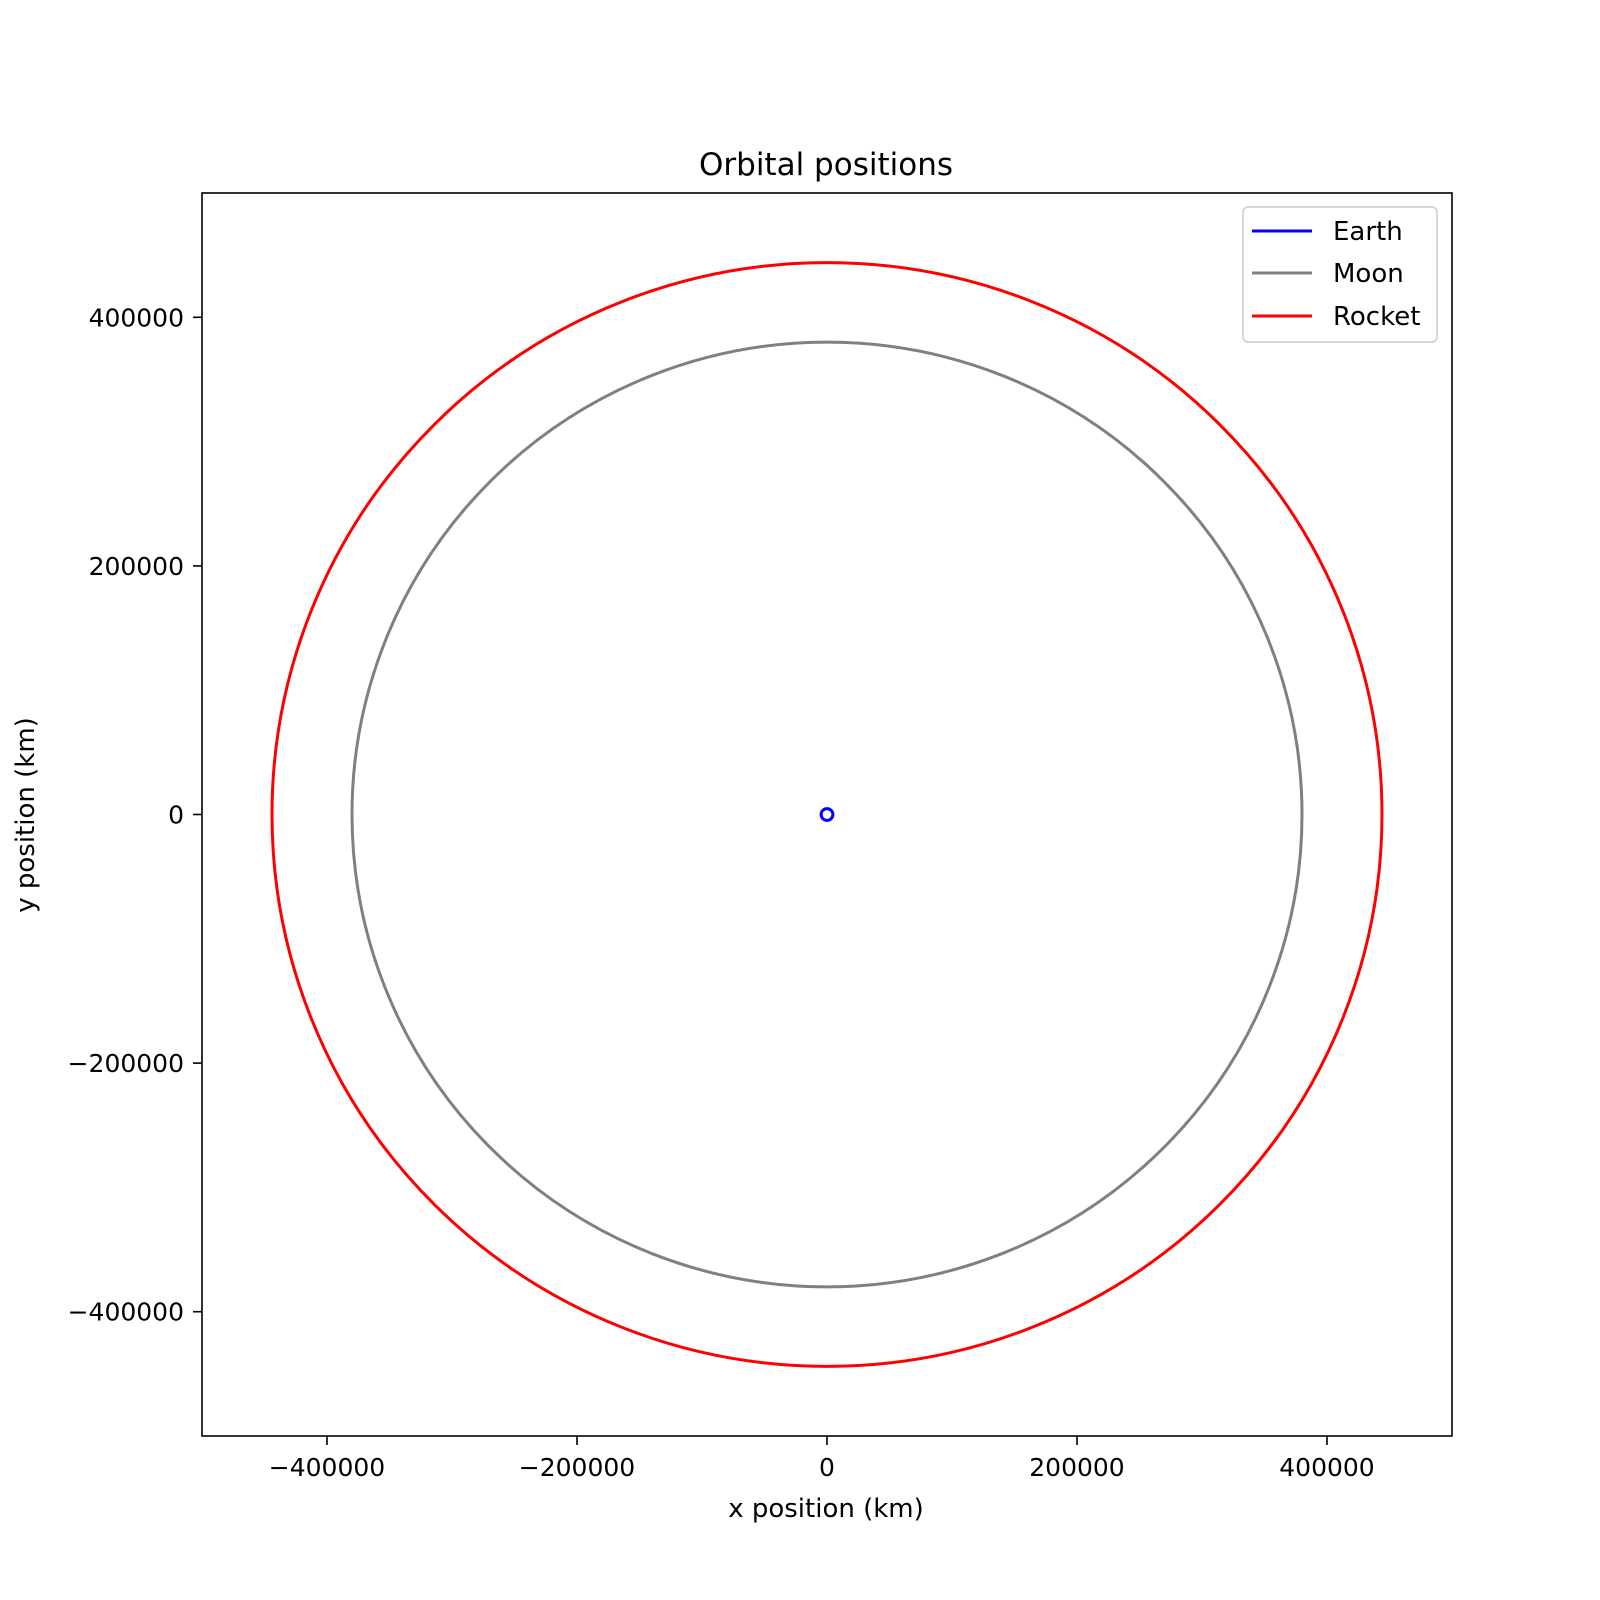 The image size is (1600, 1600). I want to click on y-tick-label: 400000, so click(136, 317).